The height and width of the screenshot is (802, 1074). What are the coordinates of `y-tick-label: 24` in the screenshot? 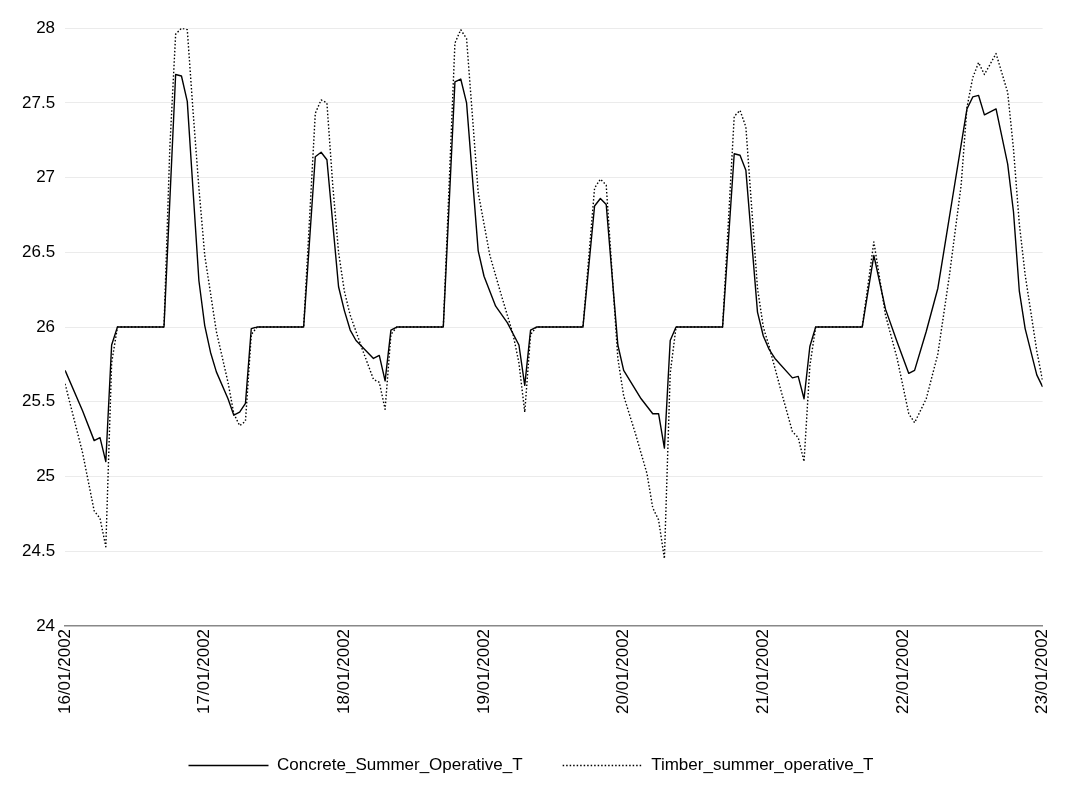 It's located at (46, 625).